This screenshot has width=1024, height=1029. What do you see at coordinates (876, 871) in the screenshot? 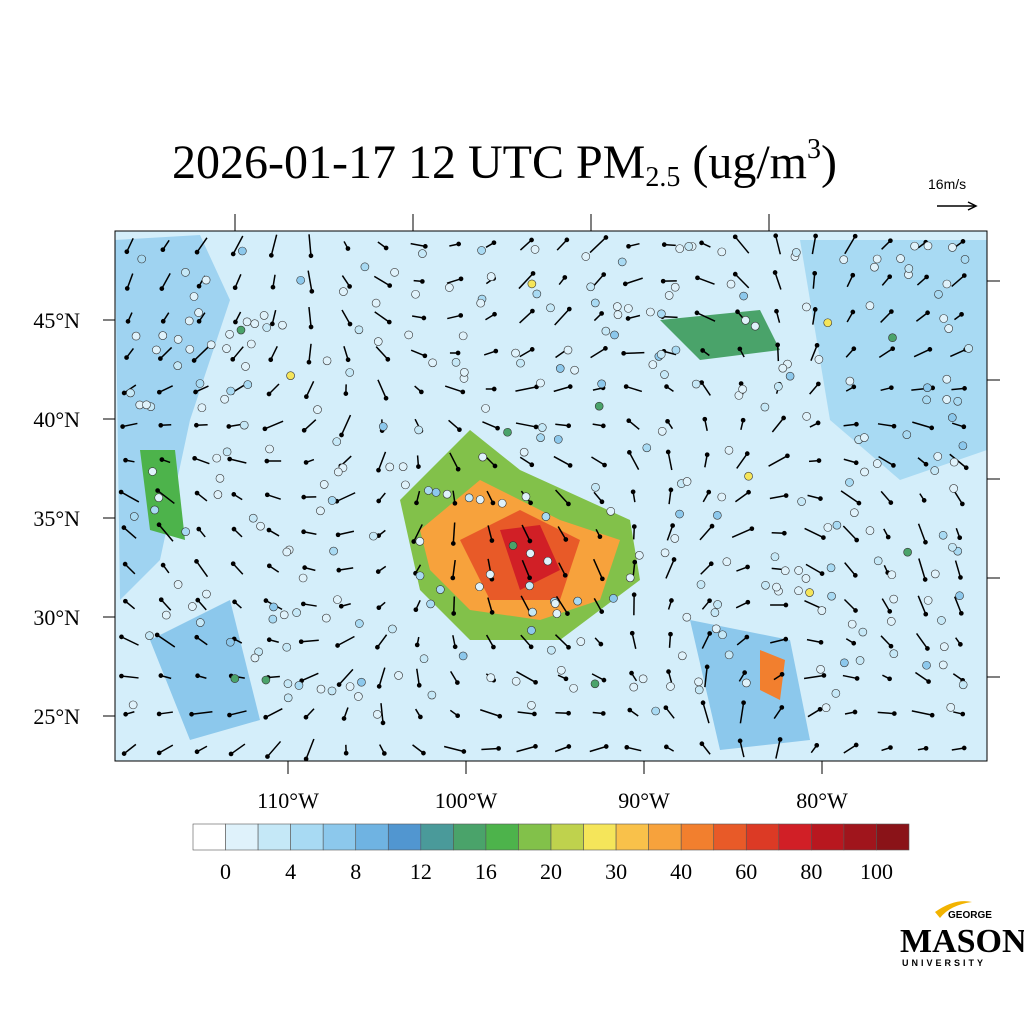
I see `colorbar-label: 100` at bounding box center [876, 871].